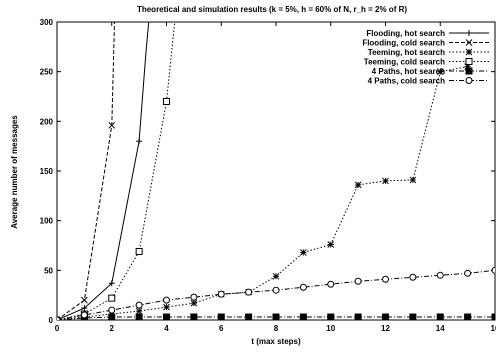 This screenshot has width=496, height=352. I want to click on x-tick-label: 4, so click(166, 328).